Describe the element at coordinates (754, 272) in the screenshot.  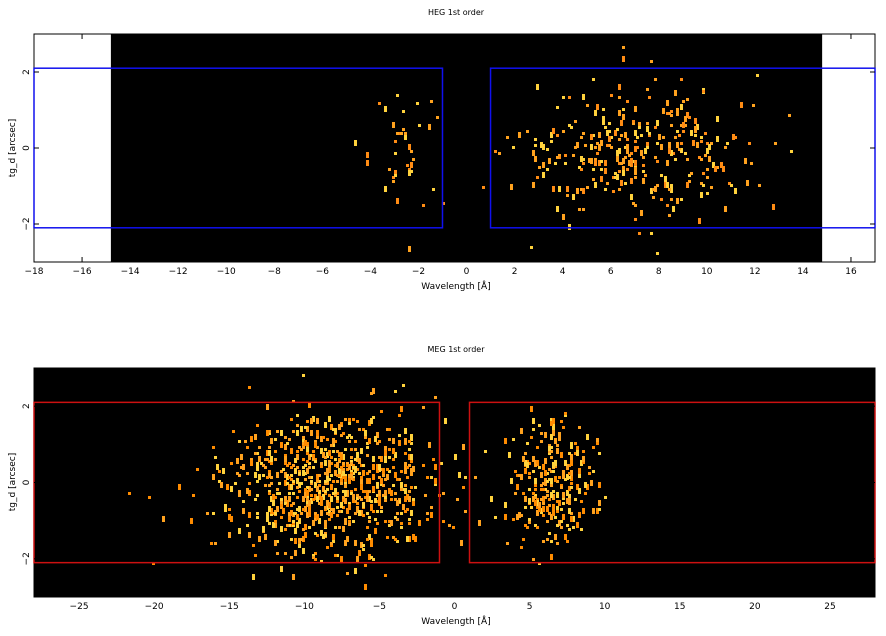
I see `heg-x-tick-label: 12` at that location.